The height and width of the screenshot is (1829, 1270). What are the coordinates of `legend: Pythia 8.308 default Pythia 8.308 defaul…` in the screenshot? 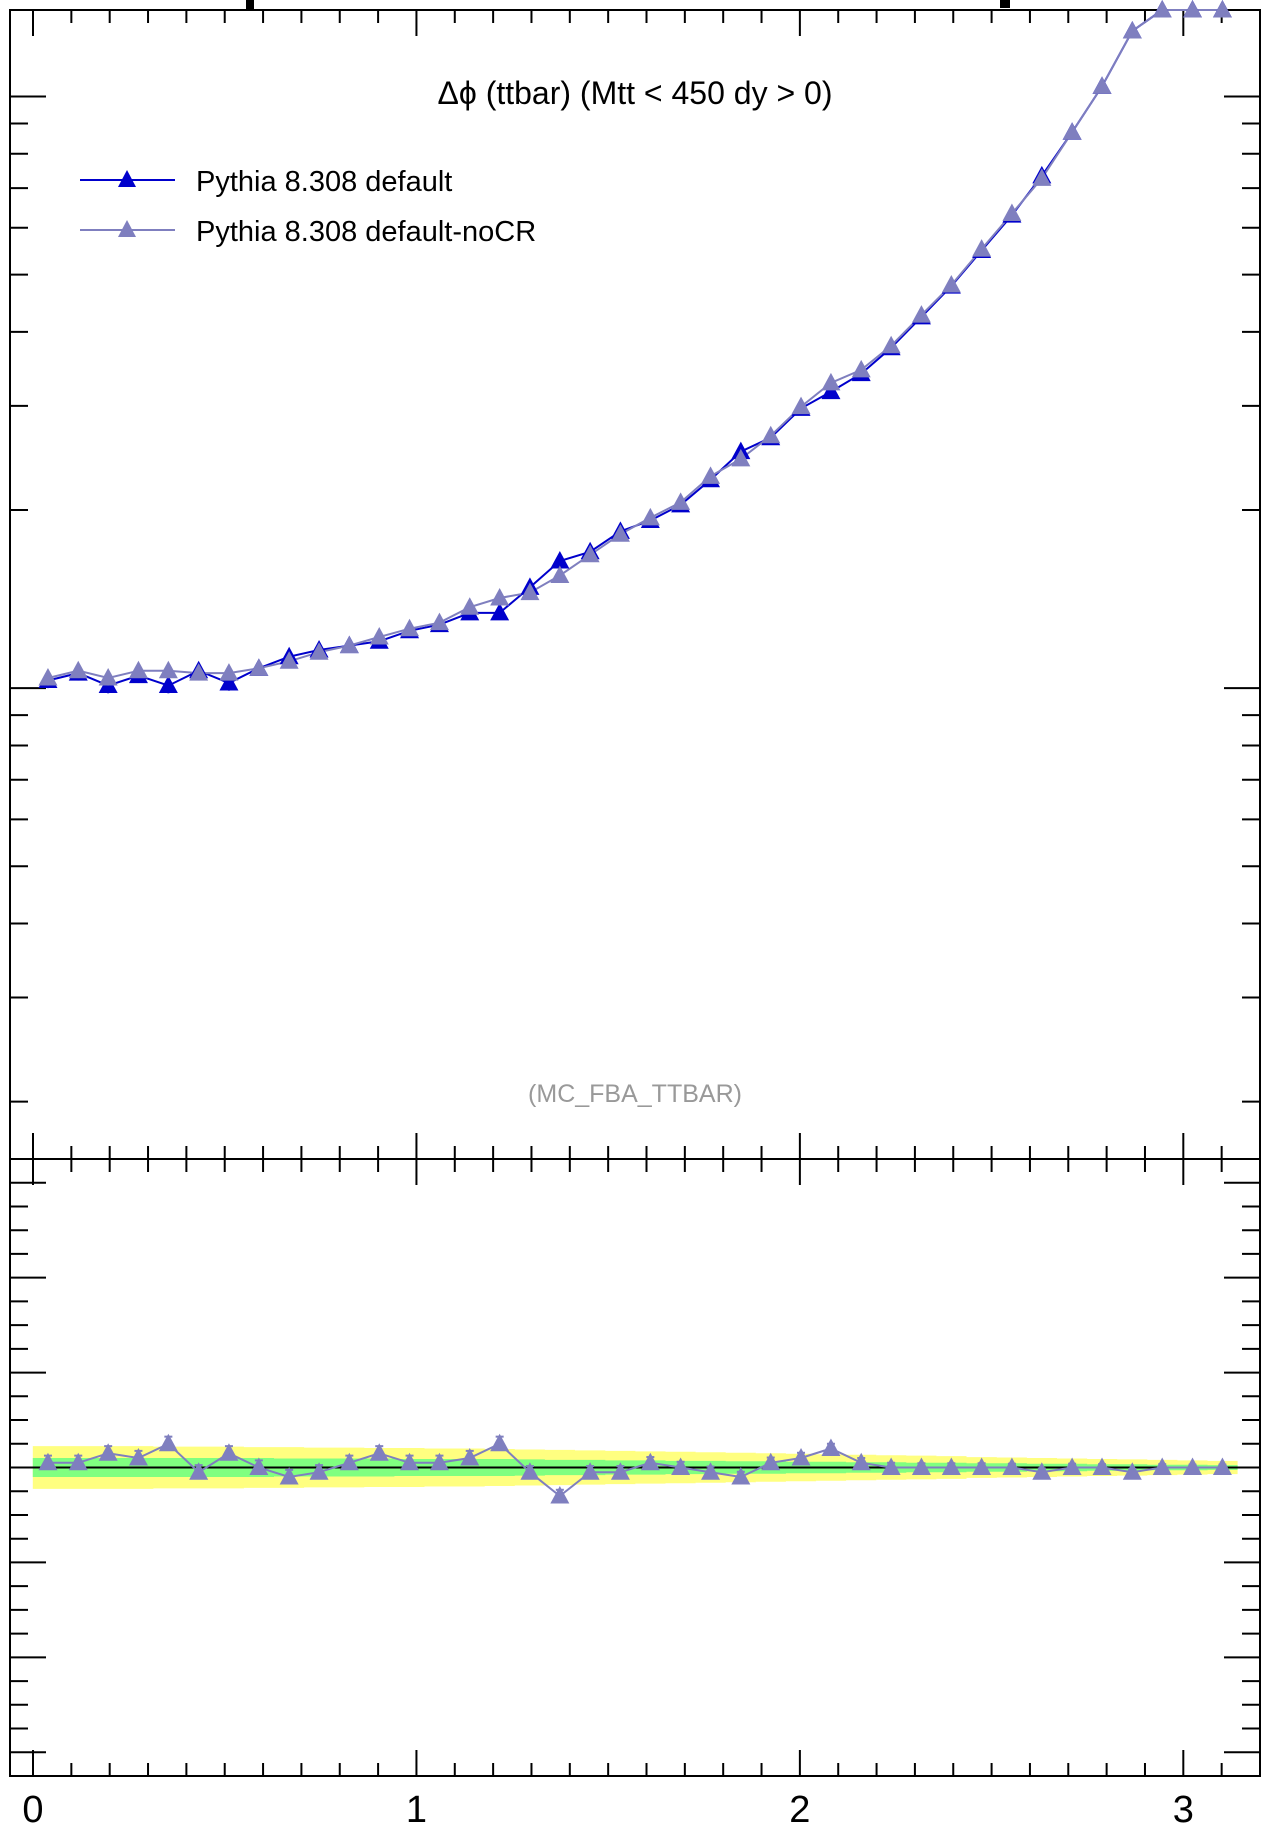 It's located at (308, 207).